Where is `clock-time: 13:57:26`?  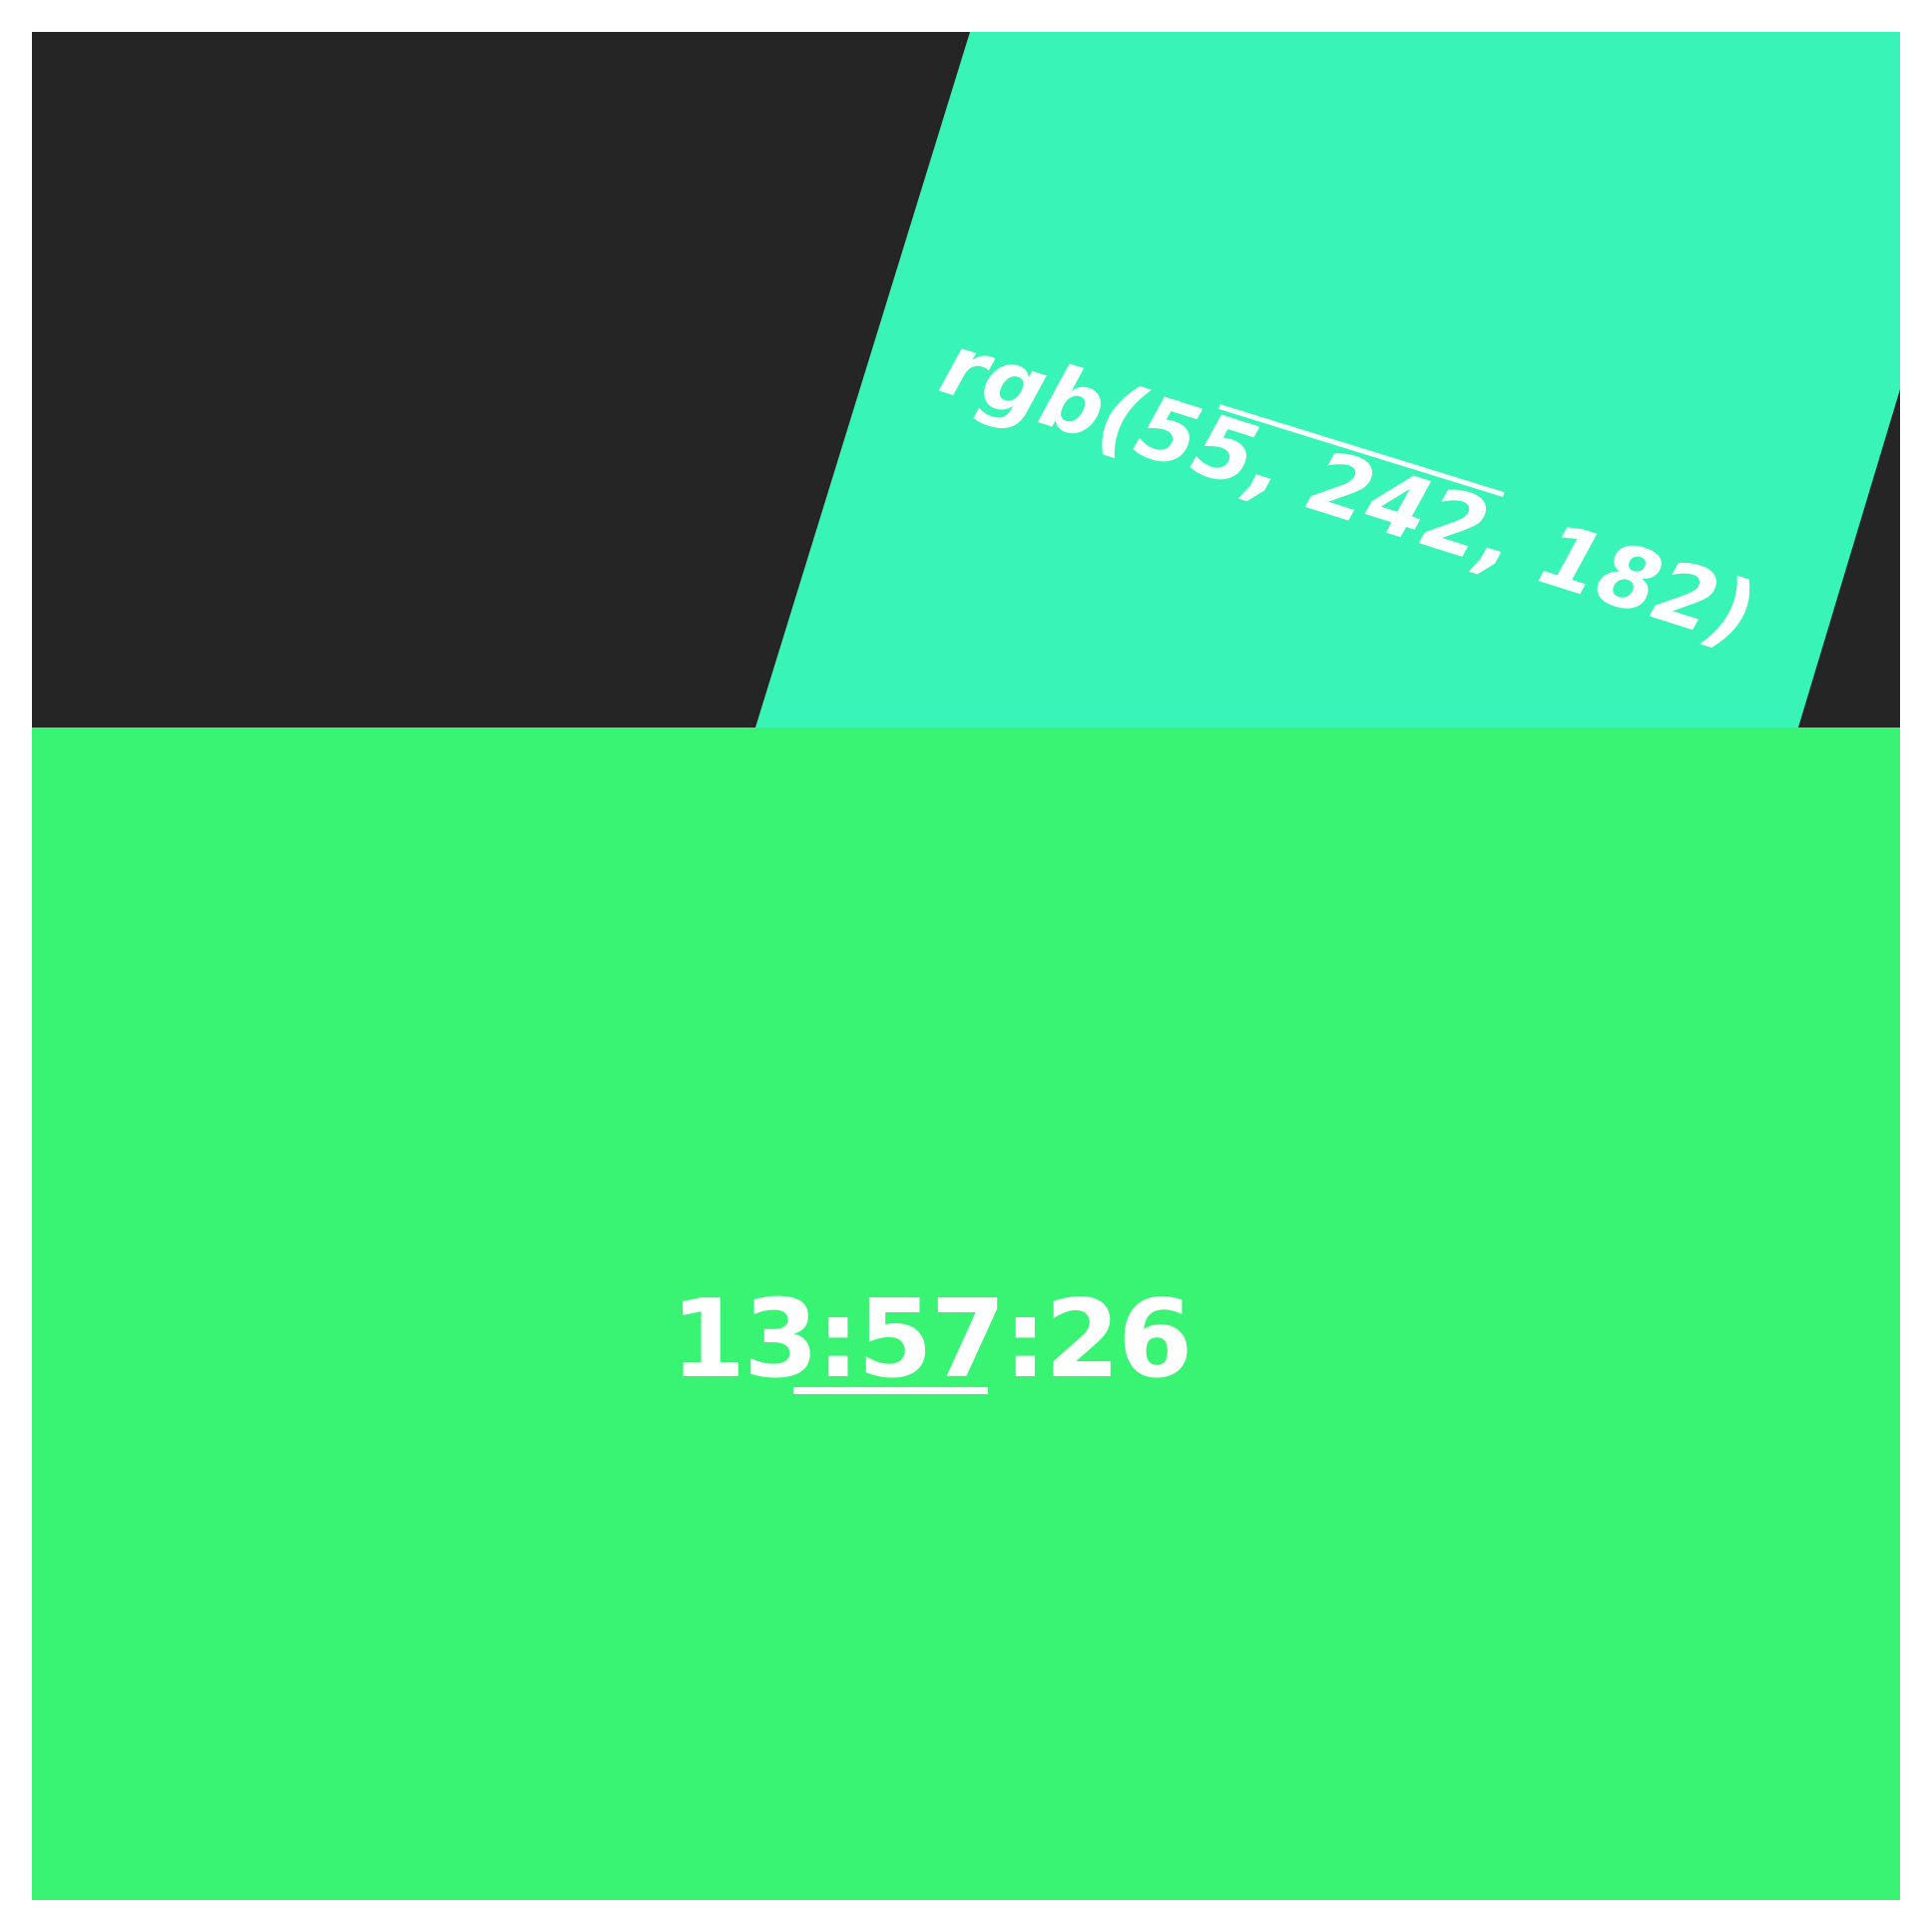 clock-time: 13:57:26 is located at coordinates (932, 1339).